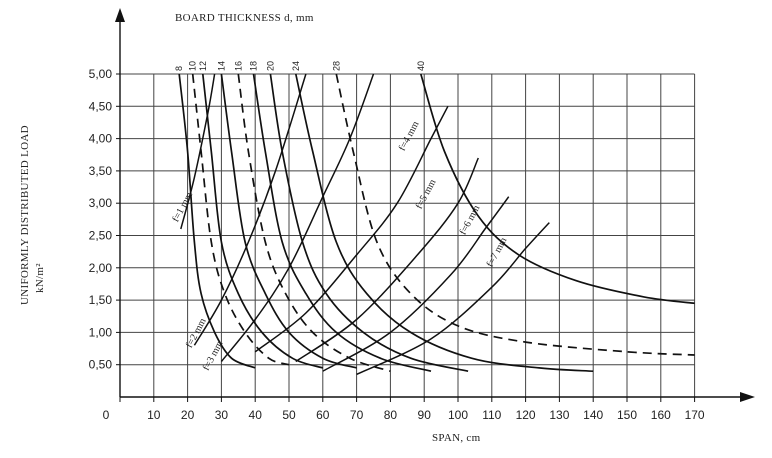  Describe the element at coordinates (747, 397) in the screenshot. I see `x-axis-arrow-icon` at that location.